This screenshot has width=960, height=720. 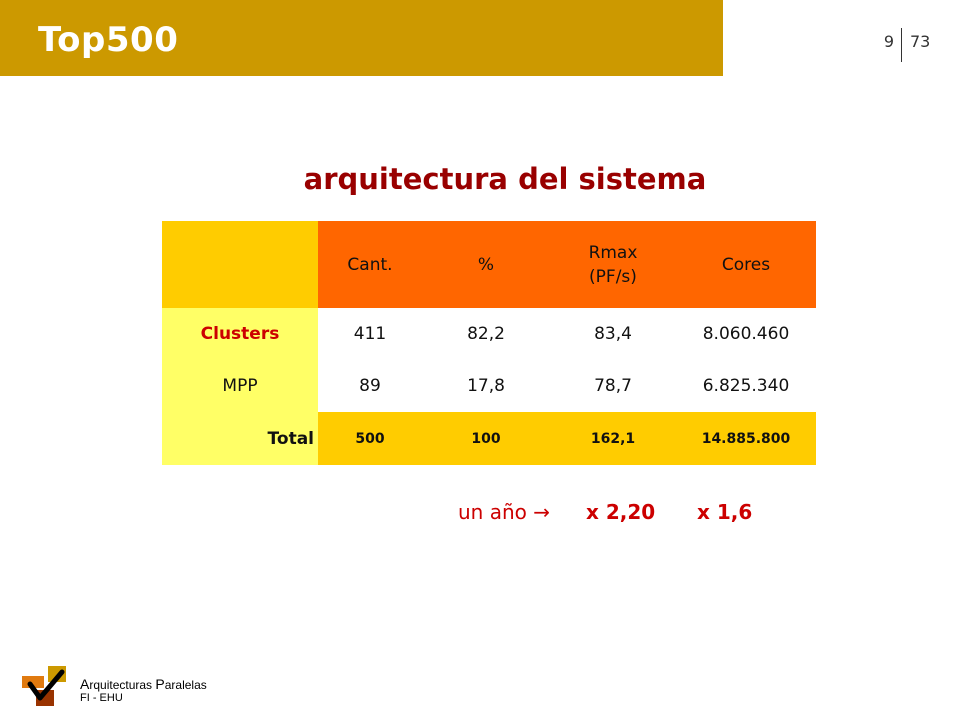 I want to click on table-header-corner, so click(x=240, y=264).